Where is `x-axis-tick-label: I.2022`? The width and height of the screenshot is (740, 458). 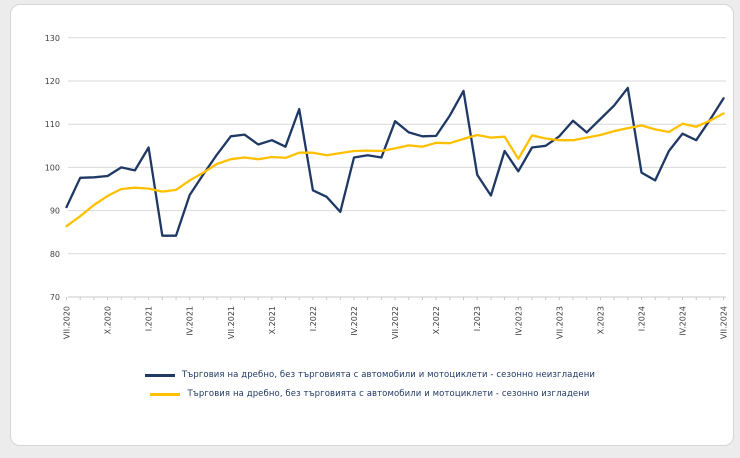 x-axis-tick-label: I.2022 is located at coordinates (313, 318).